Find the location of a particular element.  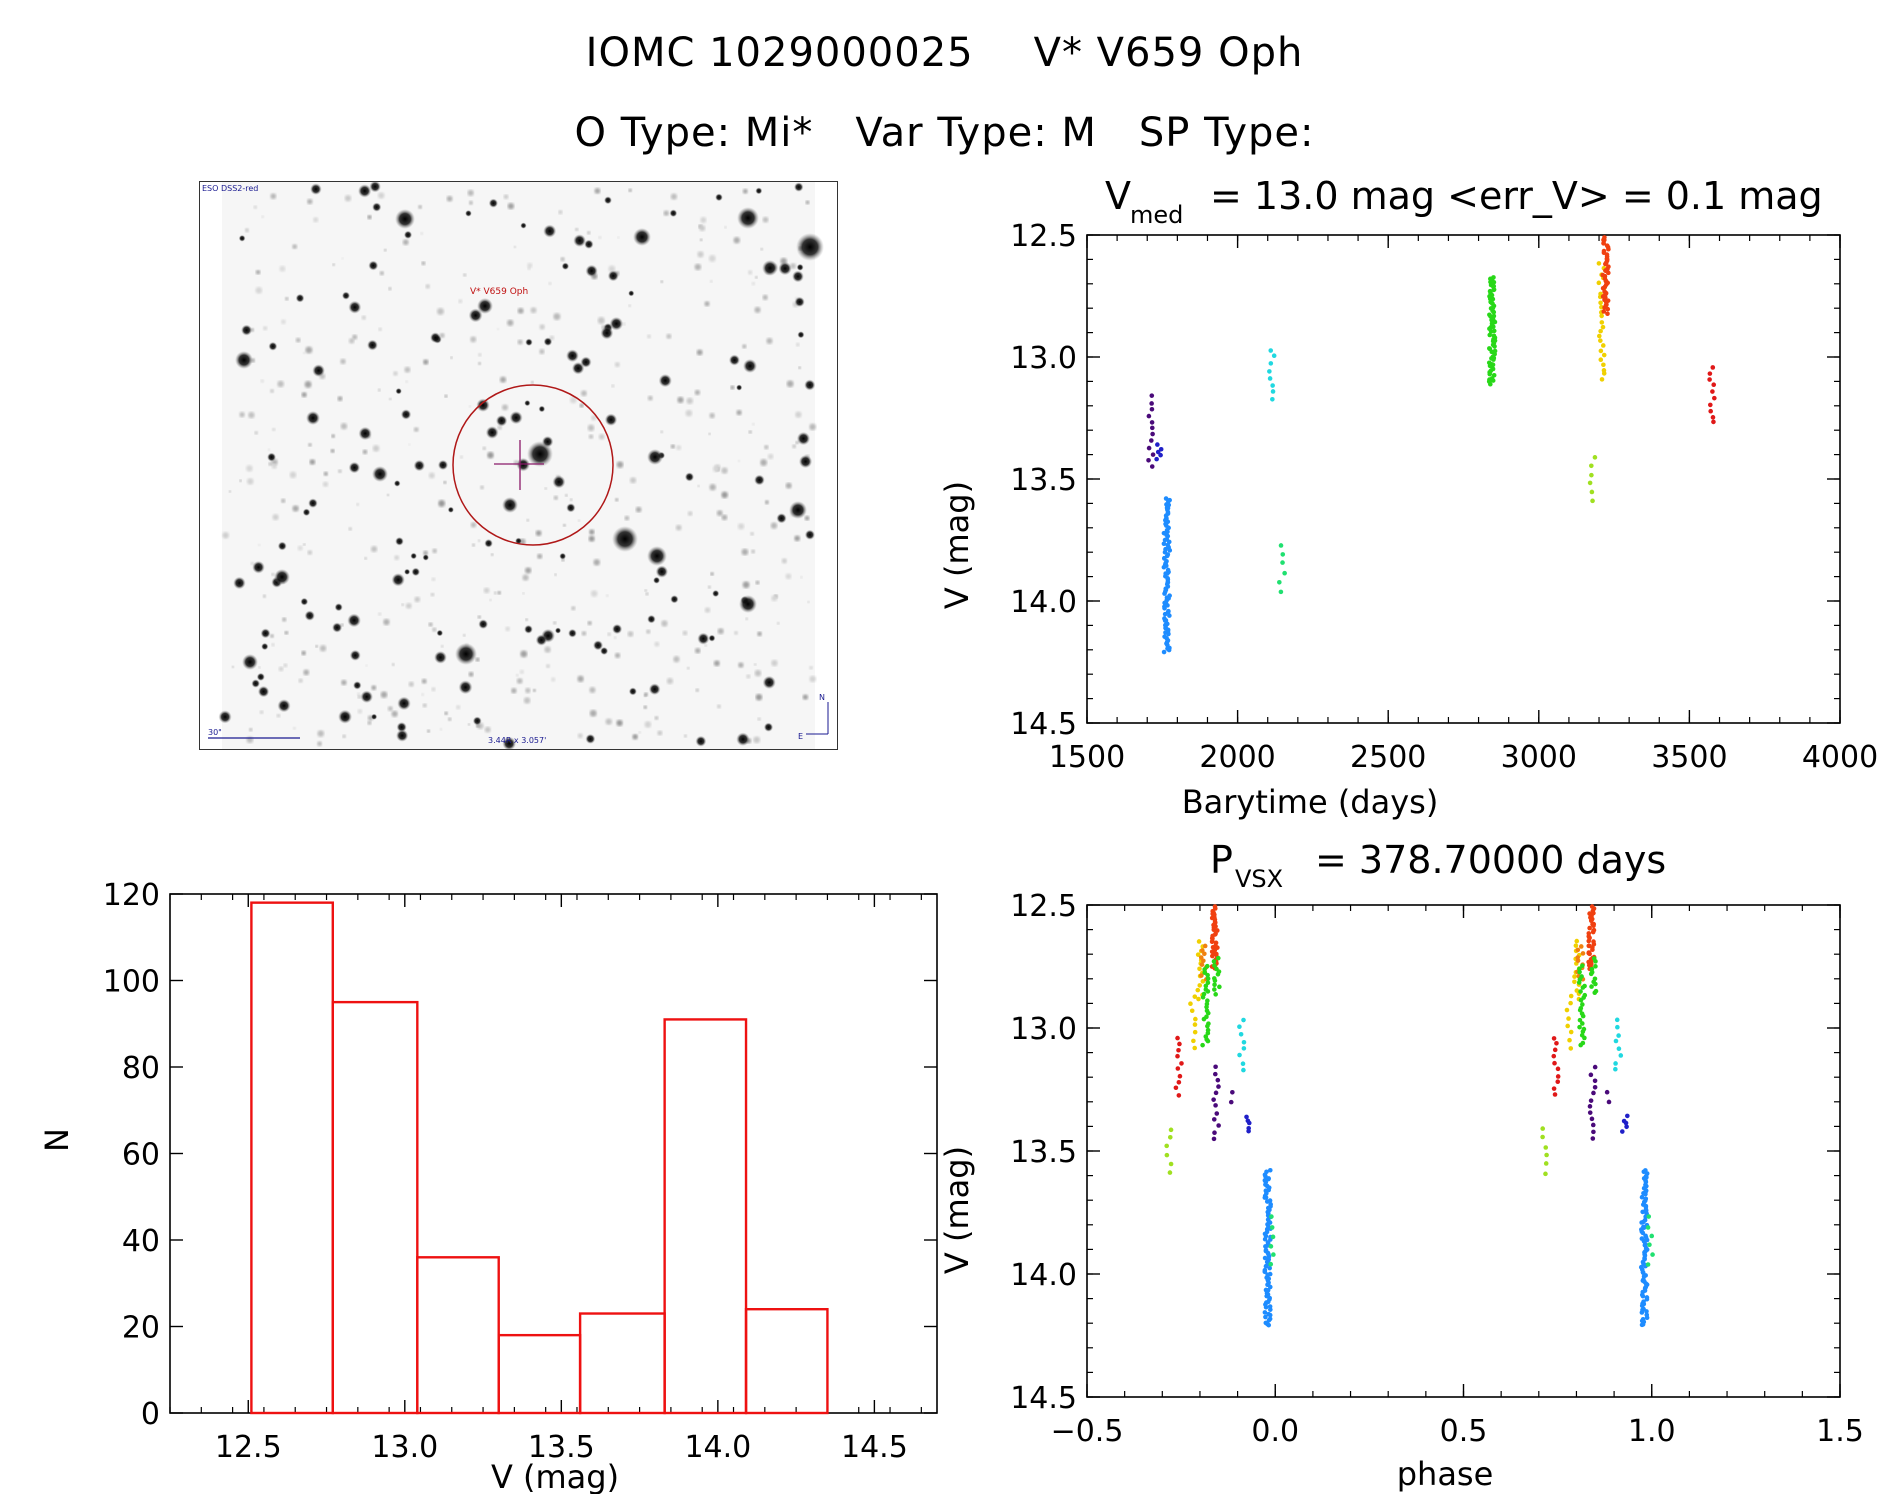

lc-x-tick-label: 3000 is located at coordinates (1539, 757).